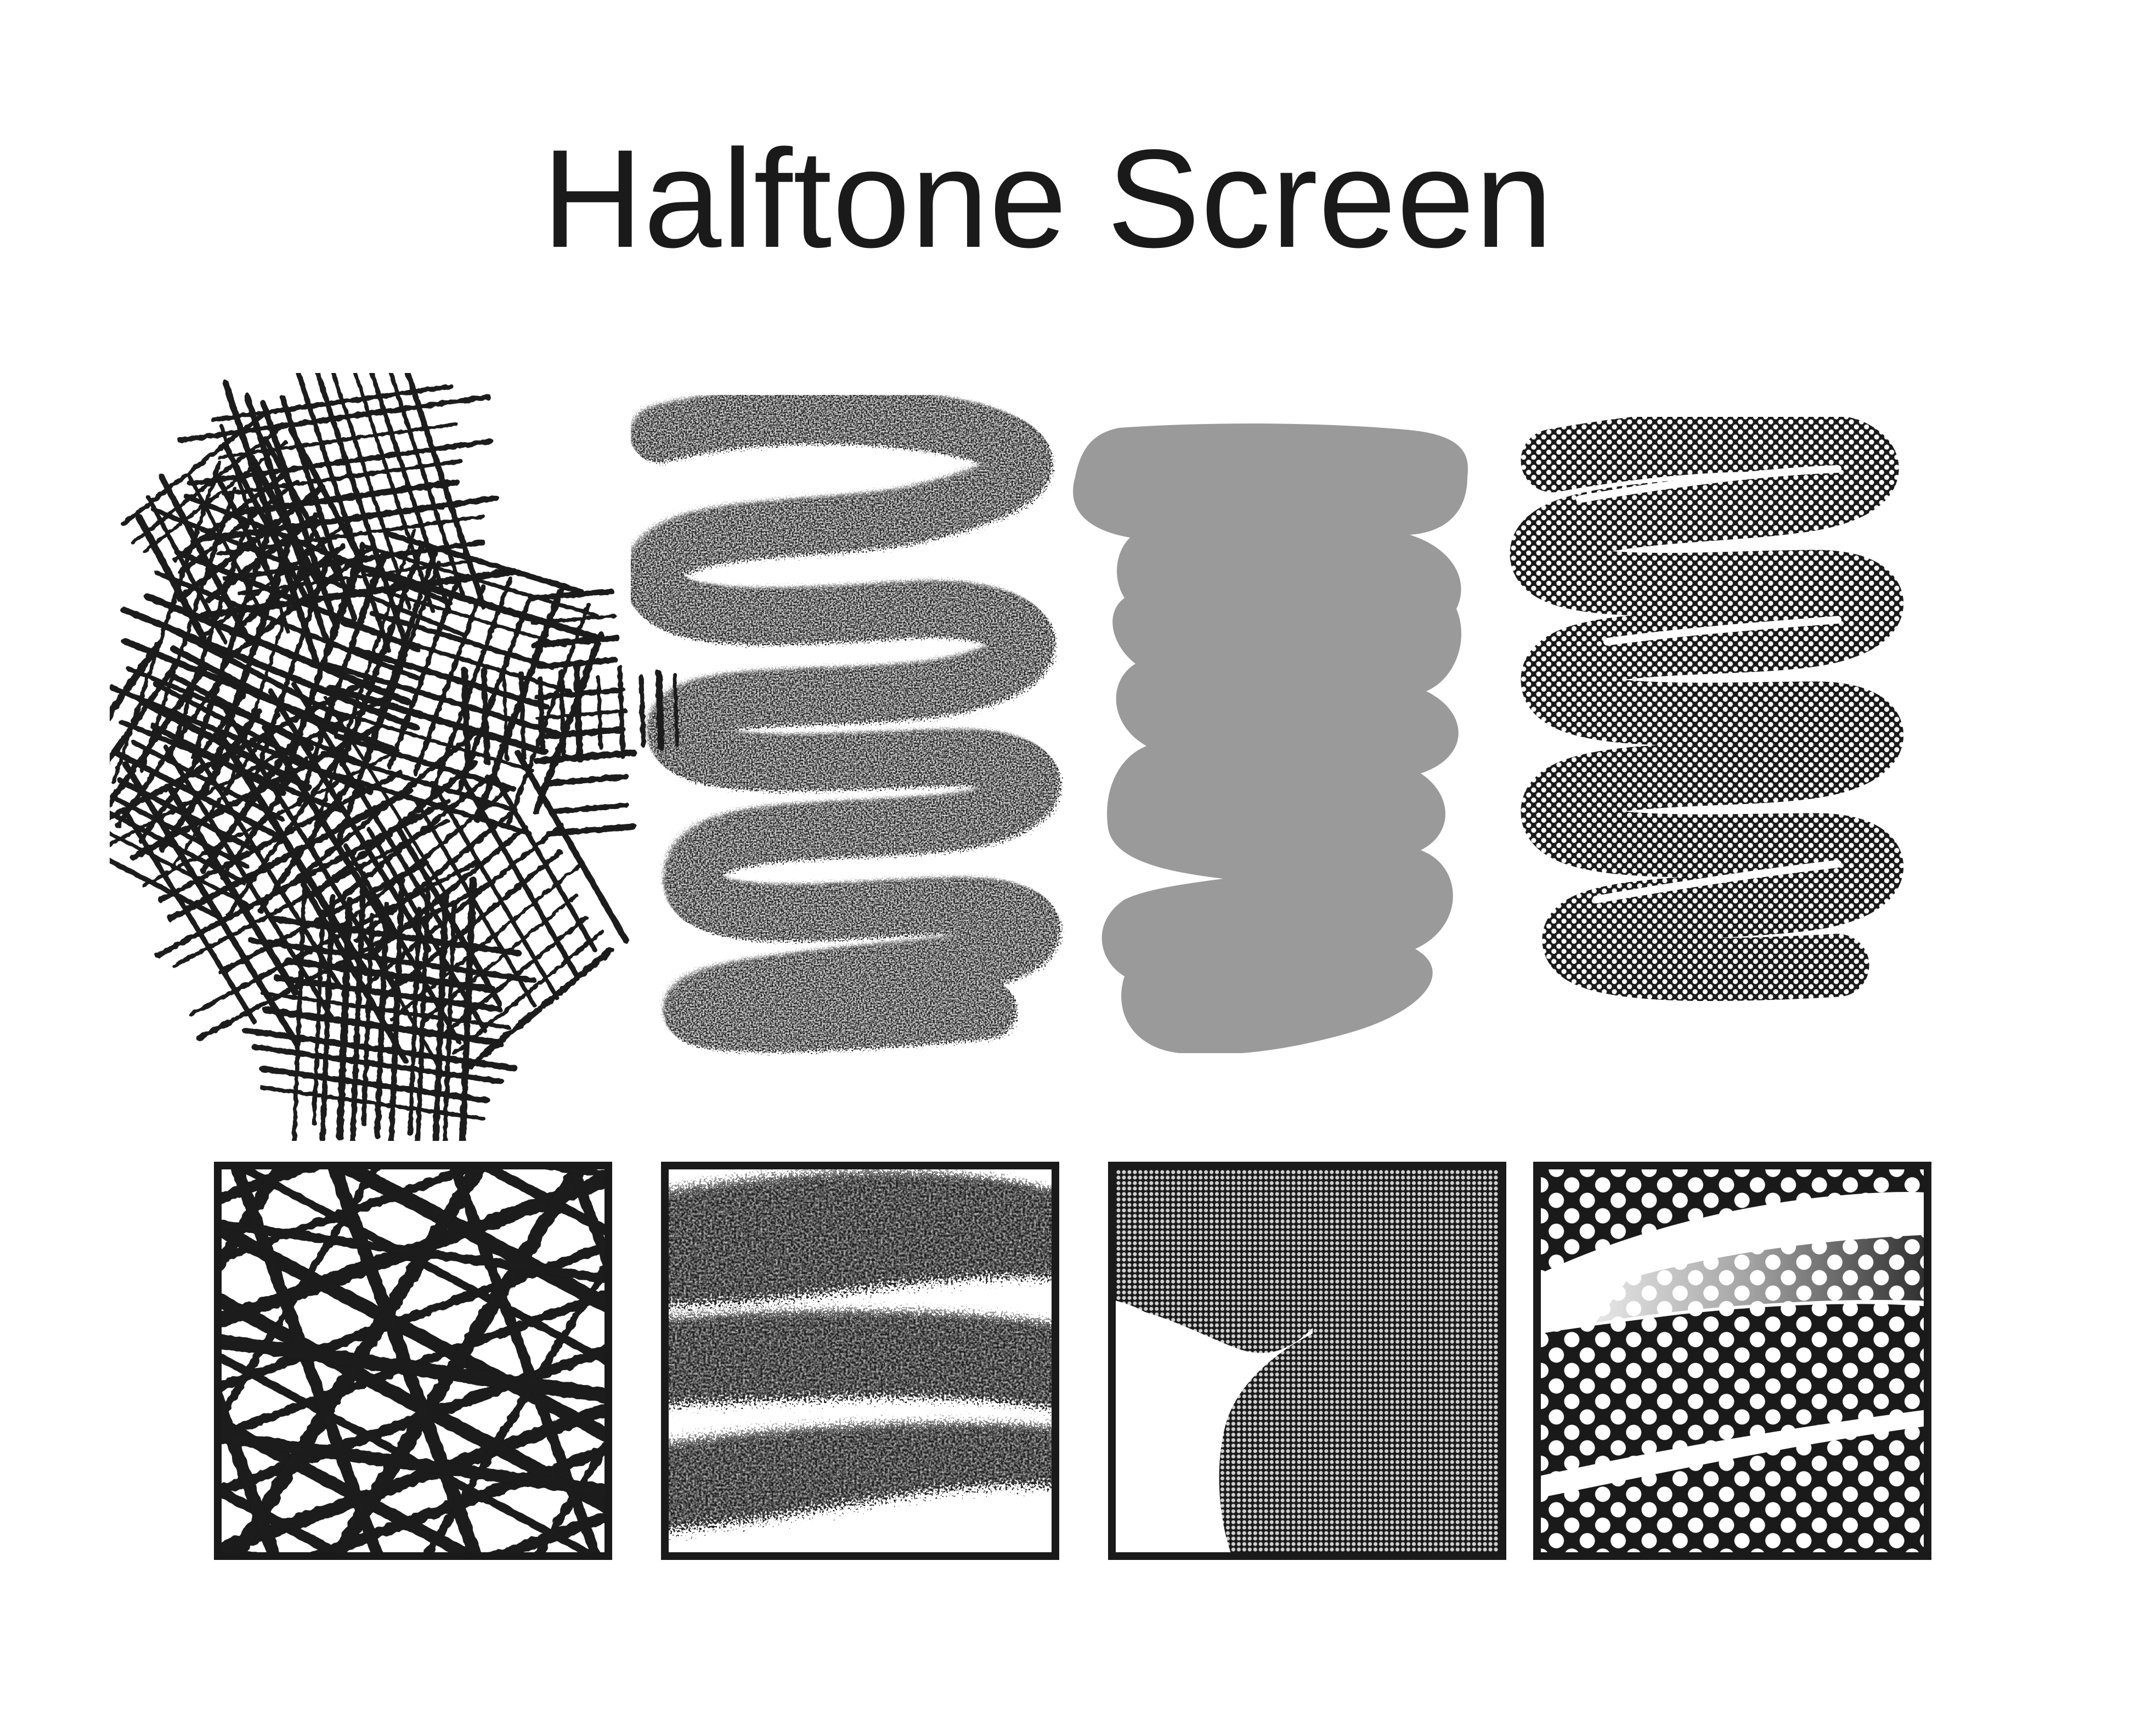 The image size is (2147, 1736). Describe the element at coordinates (1705, 732) in the screenshot. I see `halftone-zigzag-stroke` at that location.